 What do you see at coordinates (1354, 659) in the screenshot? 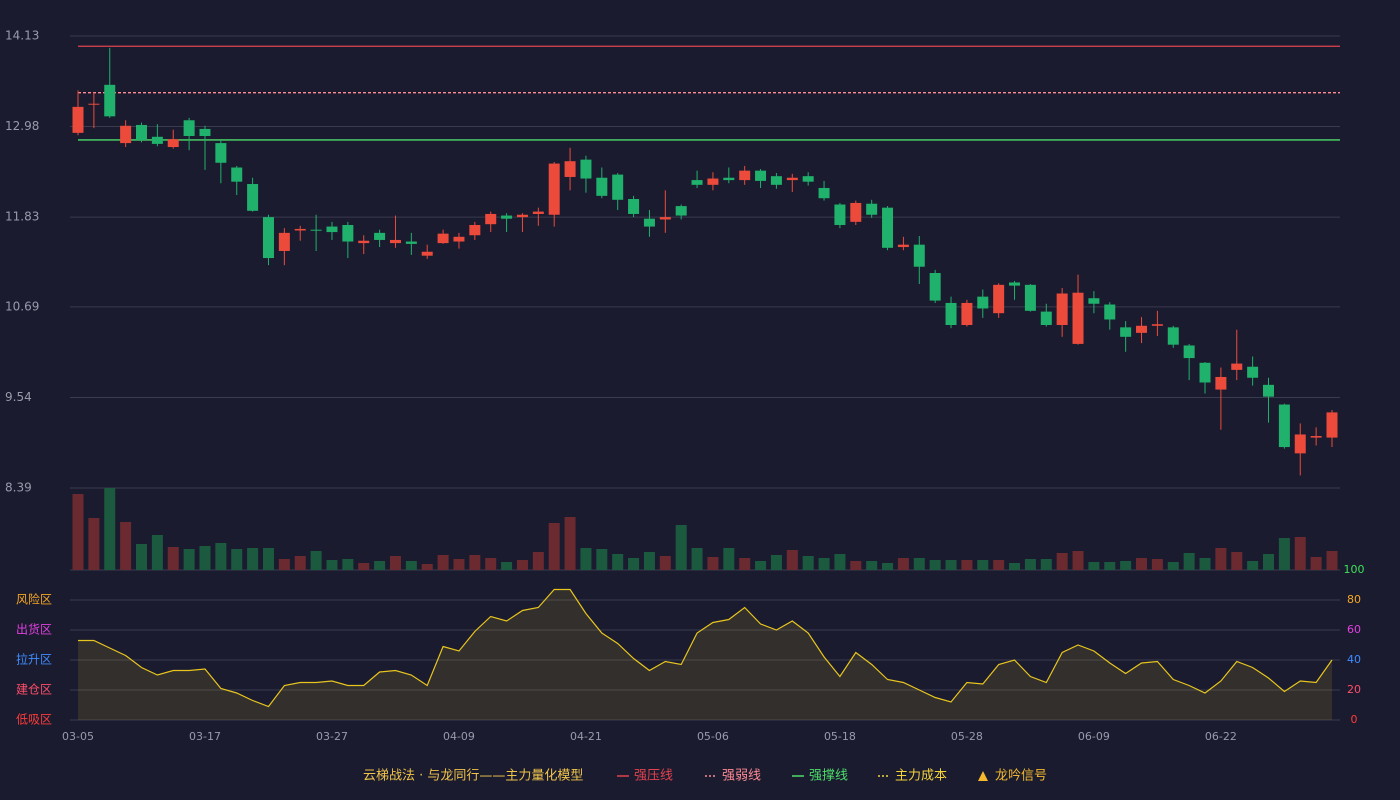
I see `osc-tick-label: 40` at bounding box center [1354, 659].